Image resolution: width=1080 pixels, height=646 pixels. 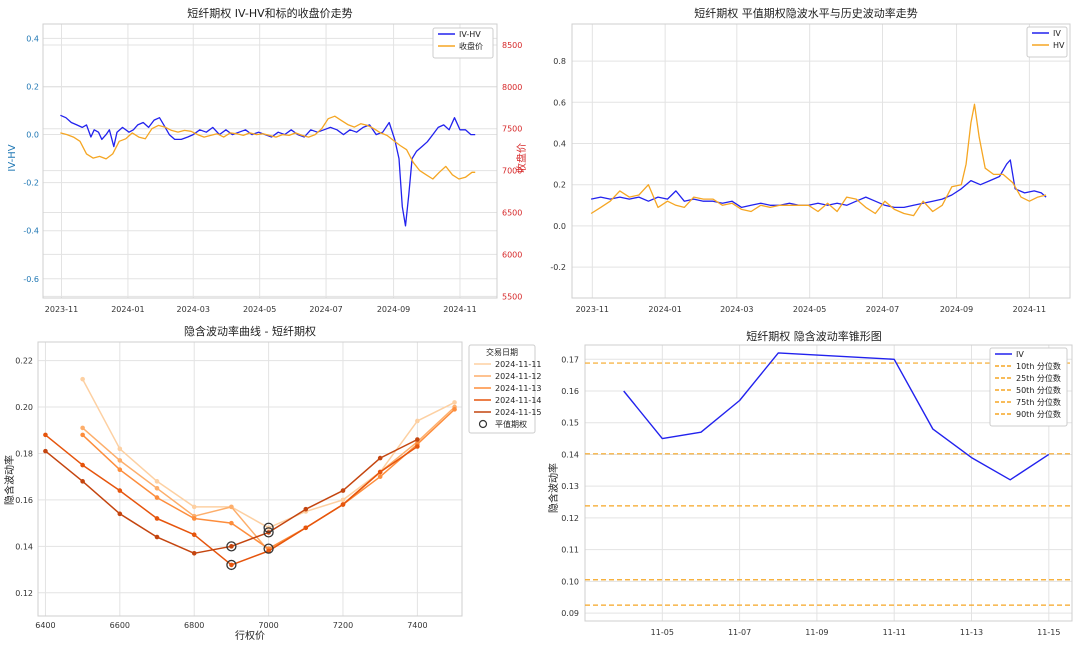 I want to click on y-tick-label: 0.4, so click(x=32, y=38).